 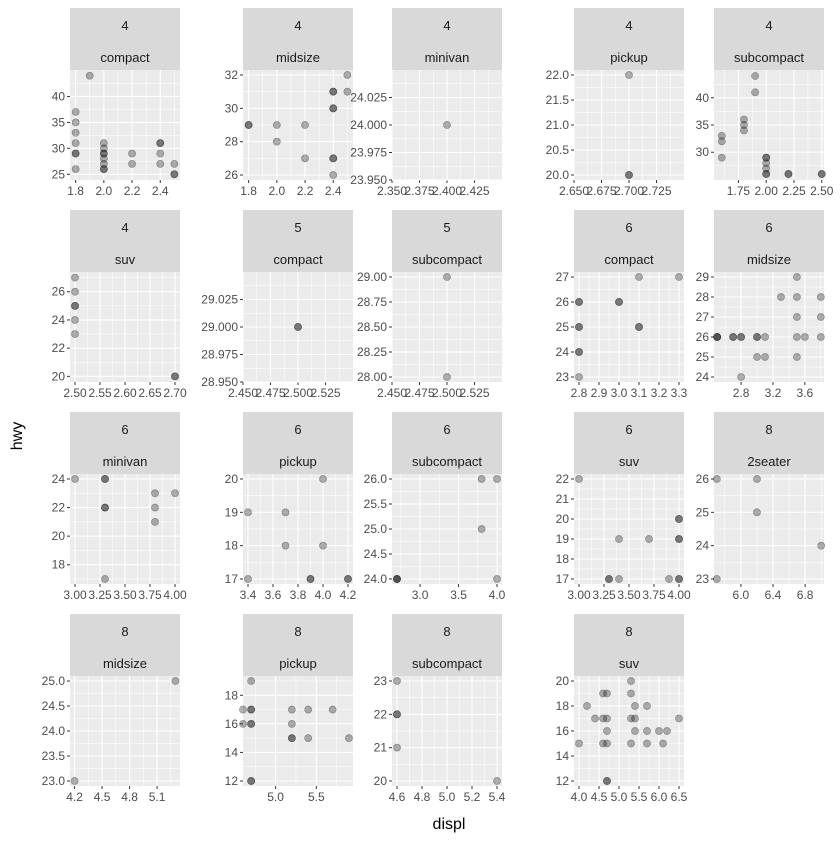 What do you see at coordinates (447, 57) in the screenshot?
I see `strip-label-class: minivan` at bounding box center [447, 57].